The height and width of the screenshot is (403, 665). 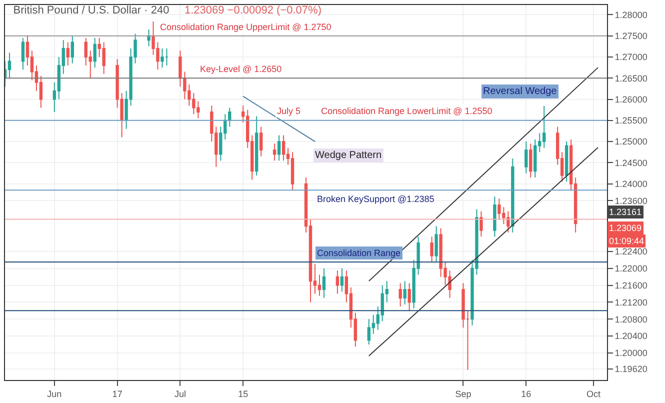 I want to click on annotation: Wedge Pattern, so click(x=348, y=155).